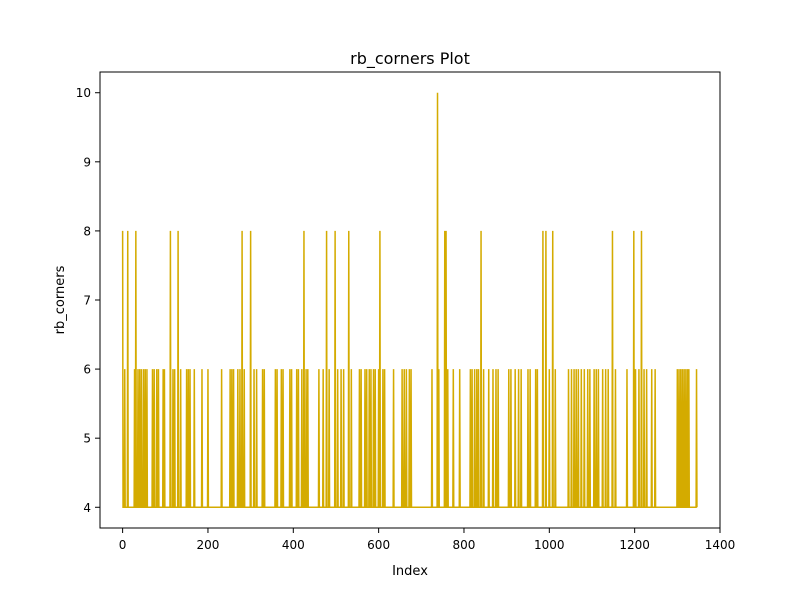 The image size is (800, 604). I want to click on x-tick-label: 1000, so click(549, 545).